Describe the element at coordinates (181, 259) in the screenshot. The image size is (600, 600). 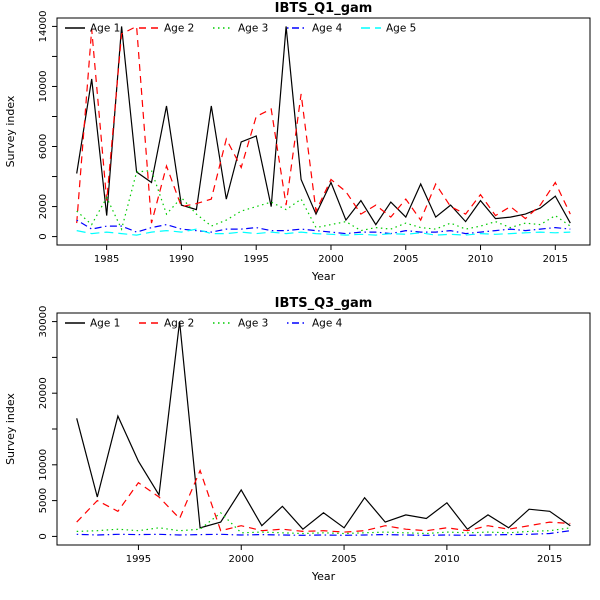
I see `x-axis-tick-label: 1990` at that location.